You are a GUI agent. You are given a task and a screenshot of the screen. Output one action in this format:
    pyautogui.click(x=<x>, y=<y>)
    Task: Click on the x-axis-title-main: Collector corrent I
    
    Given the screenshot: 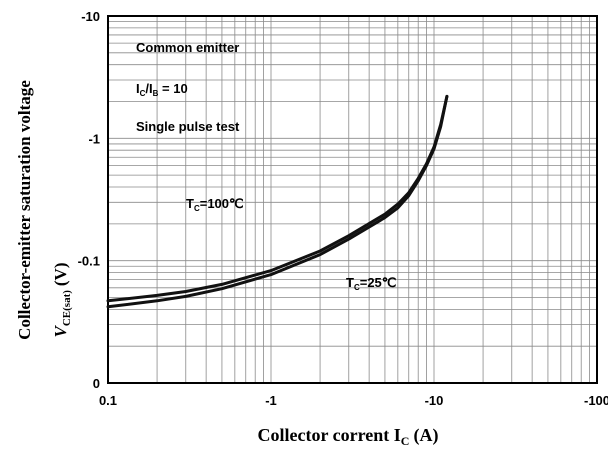 What is the action you would take?
    pyautogui.click(x=329, y=435)
    